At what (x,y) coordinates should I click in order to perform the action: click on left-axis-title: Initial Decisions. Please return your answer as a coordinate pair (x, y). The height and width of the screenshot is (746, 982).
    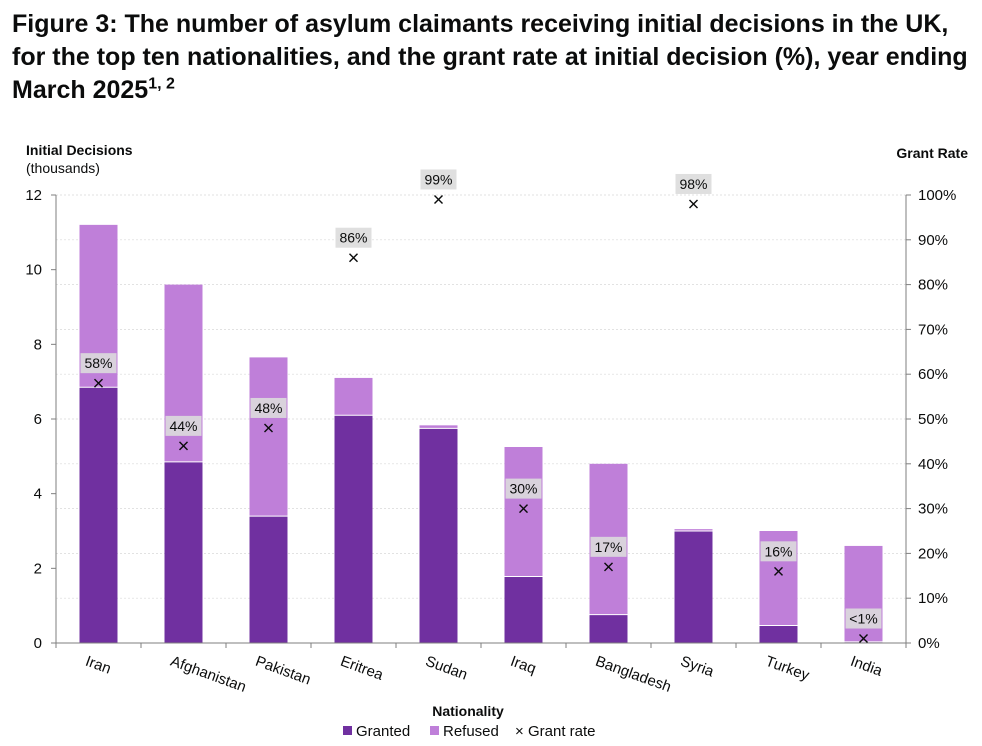
    Looking at the image, I should click on (79, 150).